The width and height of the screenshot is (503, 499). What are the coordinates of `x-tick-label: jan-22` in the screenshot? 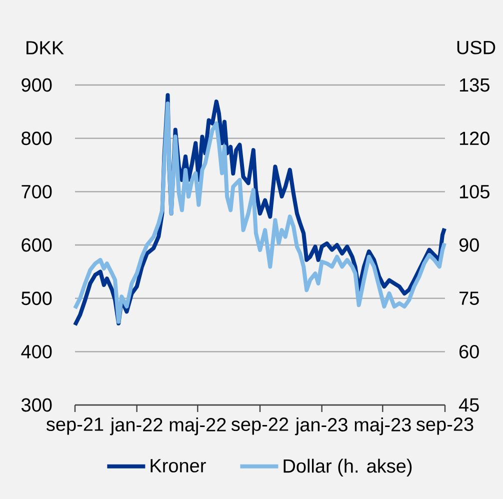 It's located at (136, 427).